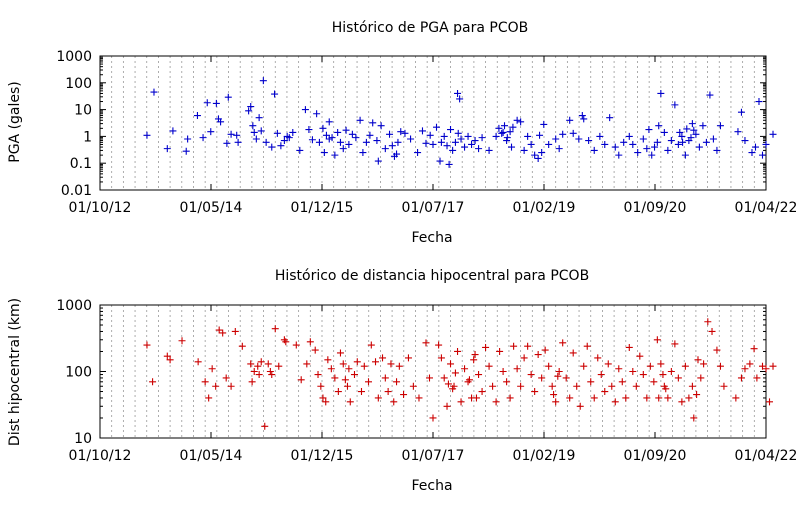 This screenshot has width=800, height=505. Describe the element at coordinates (430, 28) in the screenshot. I see `pga-chart-title: Histórico de PGA para PCOB` at that location.